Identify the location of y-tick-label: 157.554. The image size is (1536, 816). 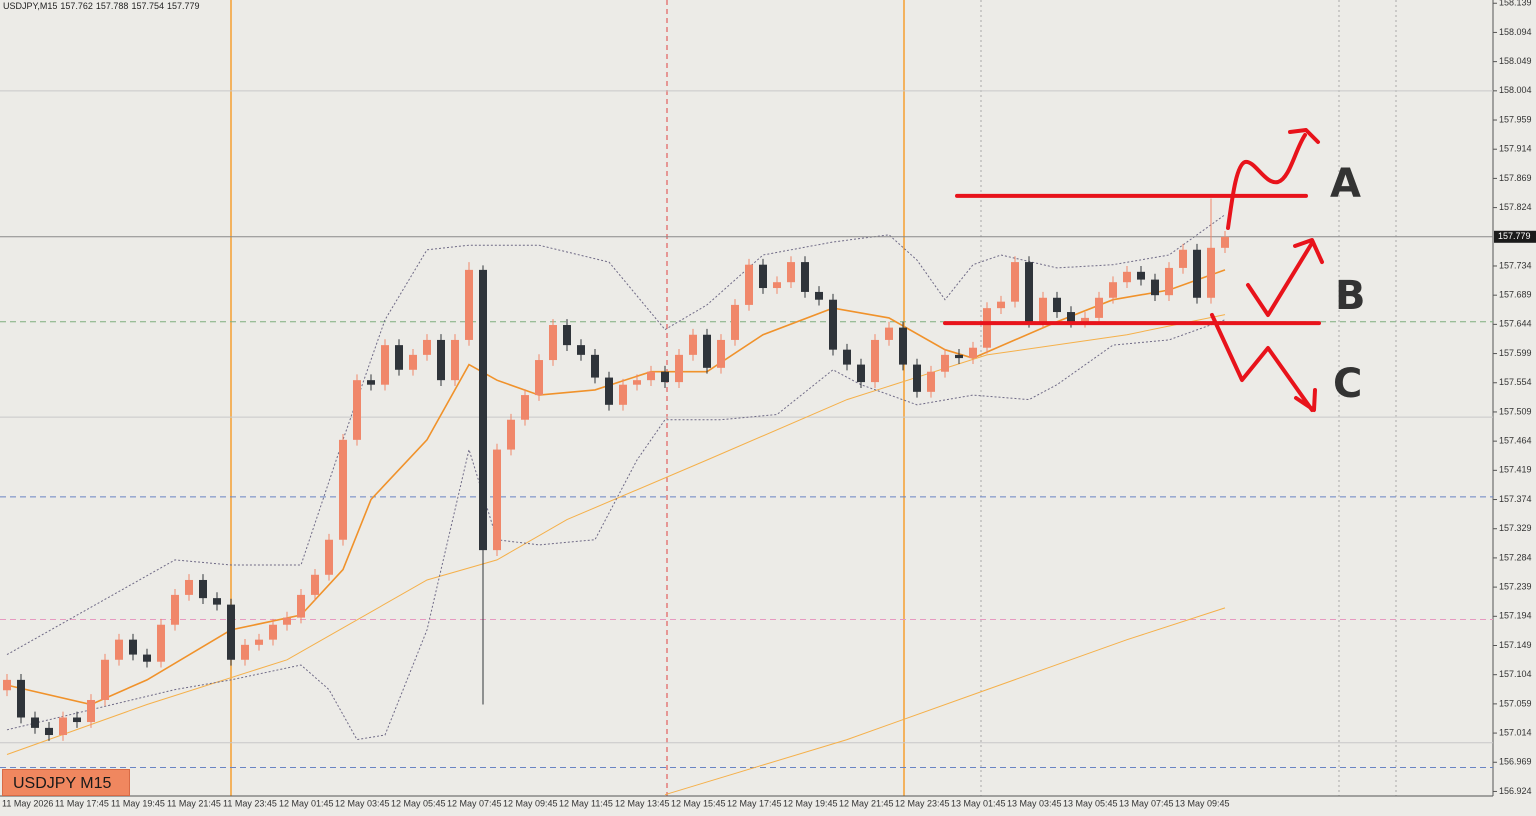
(1515, 382).